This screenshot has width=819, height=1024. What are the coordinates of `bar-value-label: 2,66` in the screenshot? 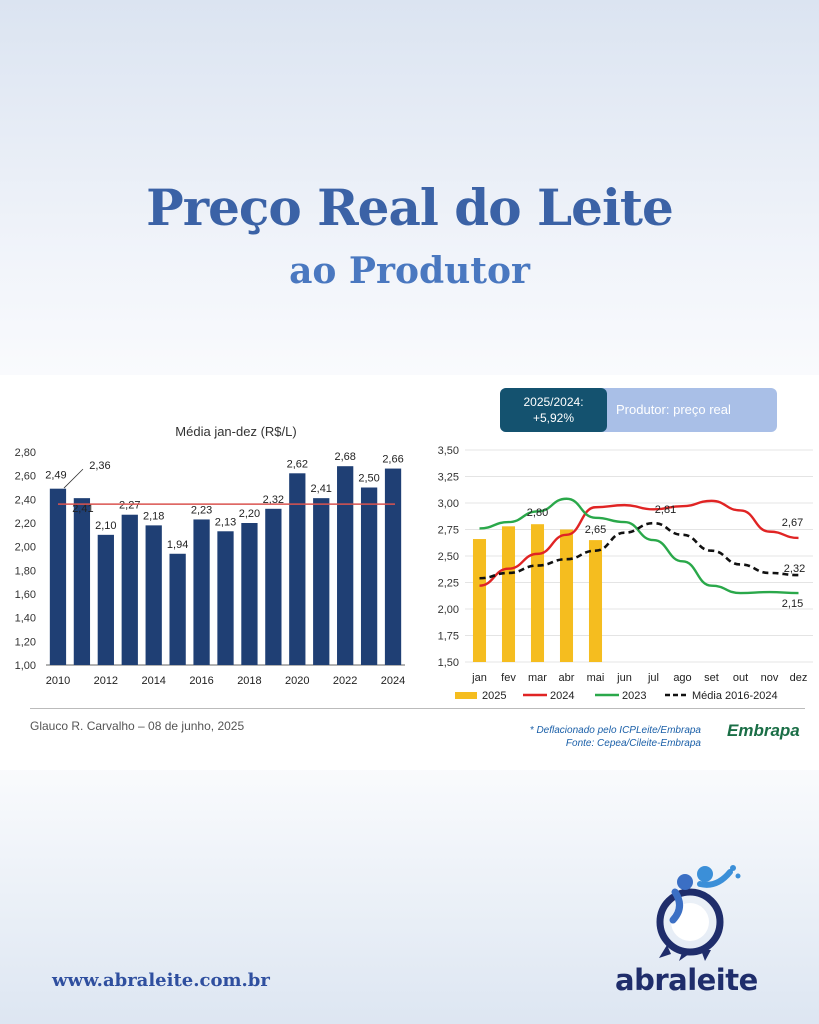 It's located at (392, 460).